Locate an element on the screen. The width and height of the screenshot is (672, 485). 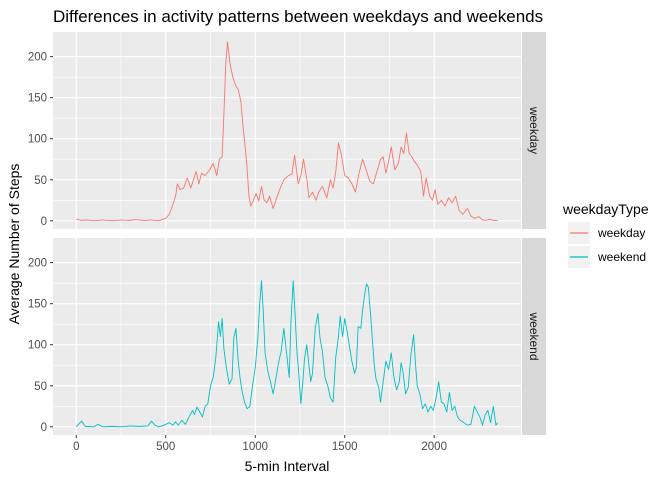
legend-title: weekdayType is located at coordinates (605, 209).